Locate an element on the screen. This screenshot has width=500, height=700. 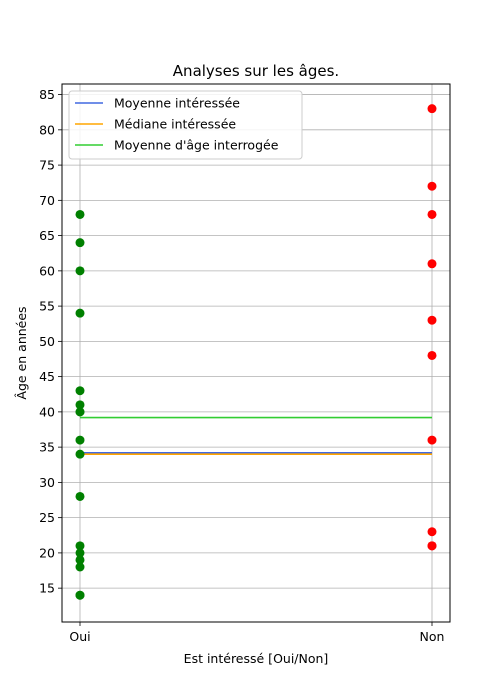
y-axis-ticks: 15 20 25 30 35 40 45 50 55 60 65 70 75 80 85 is located at coordinates (50, 341).